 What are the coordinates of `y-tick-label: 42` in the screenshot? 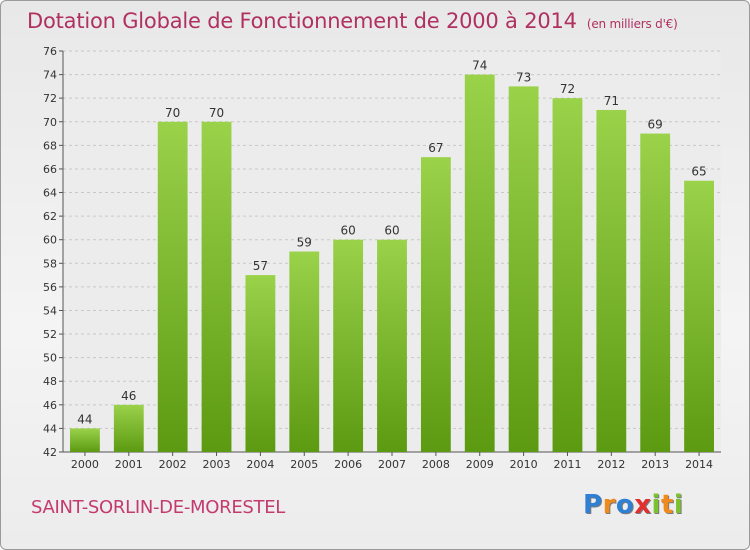 It's located at (50, 452).